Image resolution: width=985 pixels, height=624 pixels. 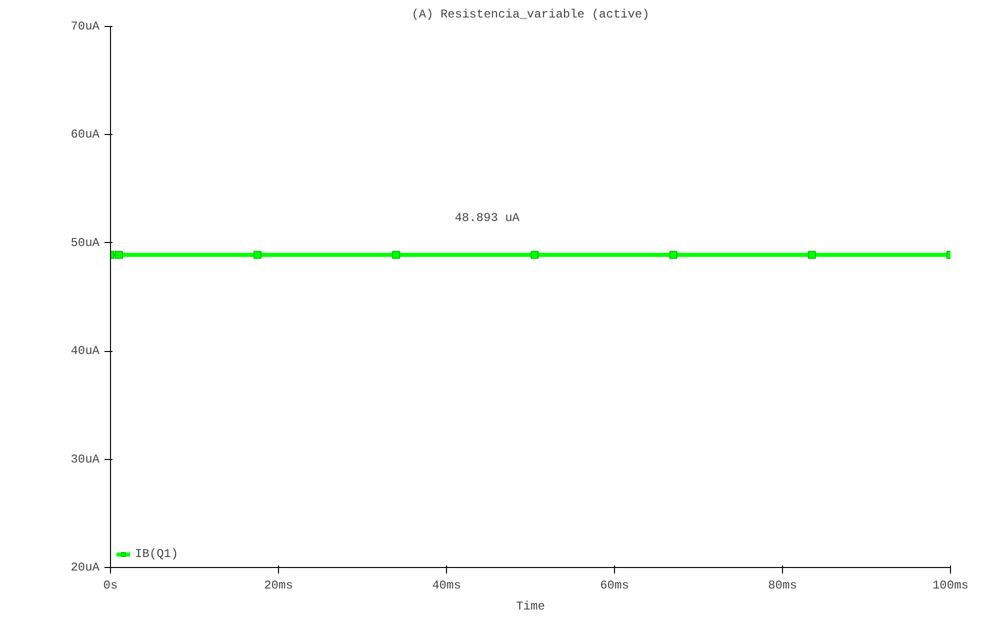 I want to click on x-tick-label: 80ms, so click(x=782, y=585).